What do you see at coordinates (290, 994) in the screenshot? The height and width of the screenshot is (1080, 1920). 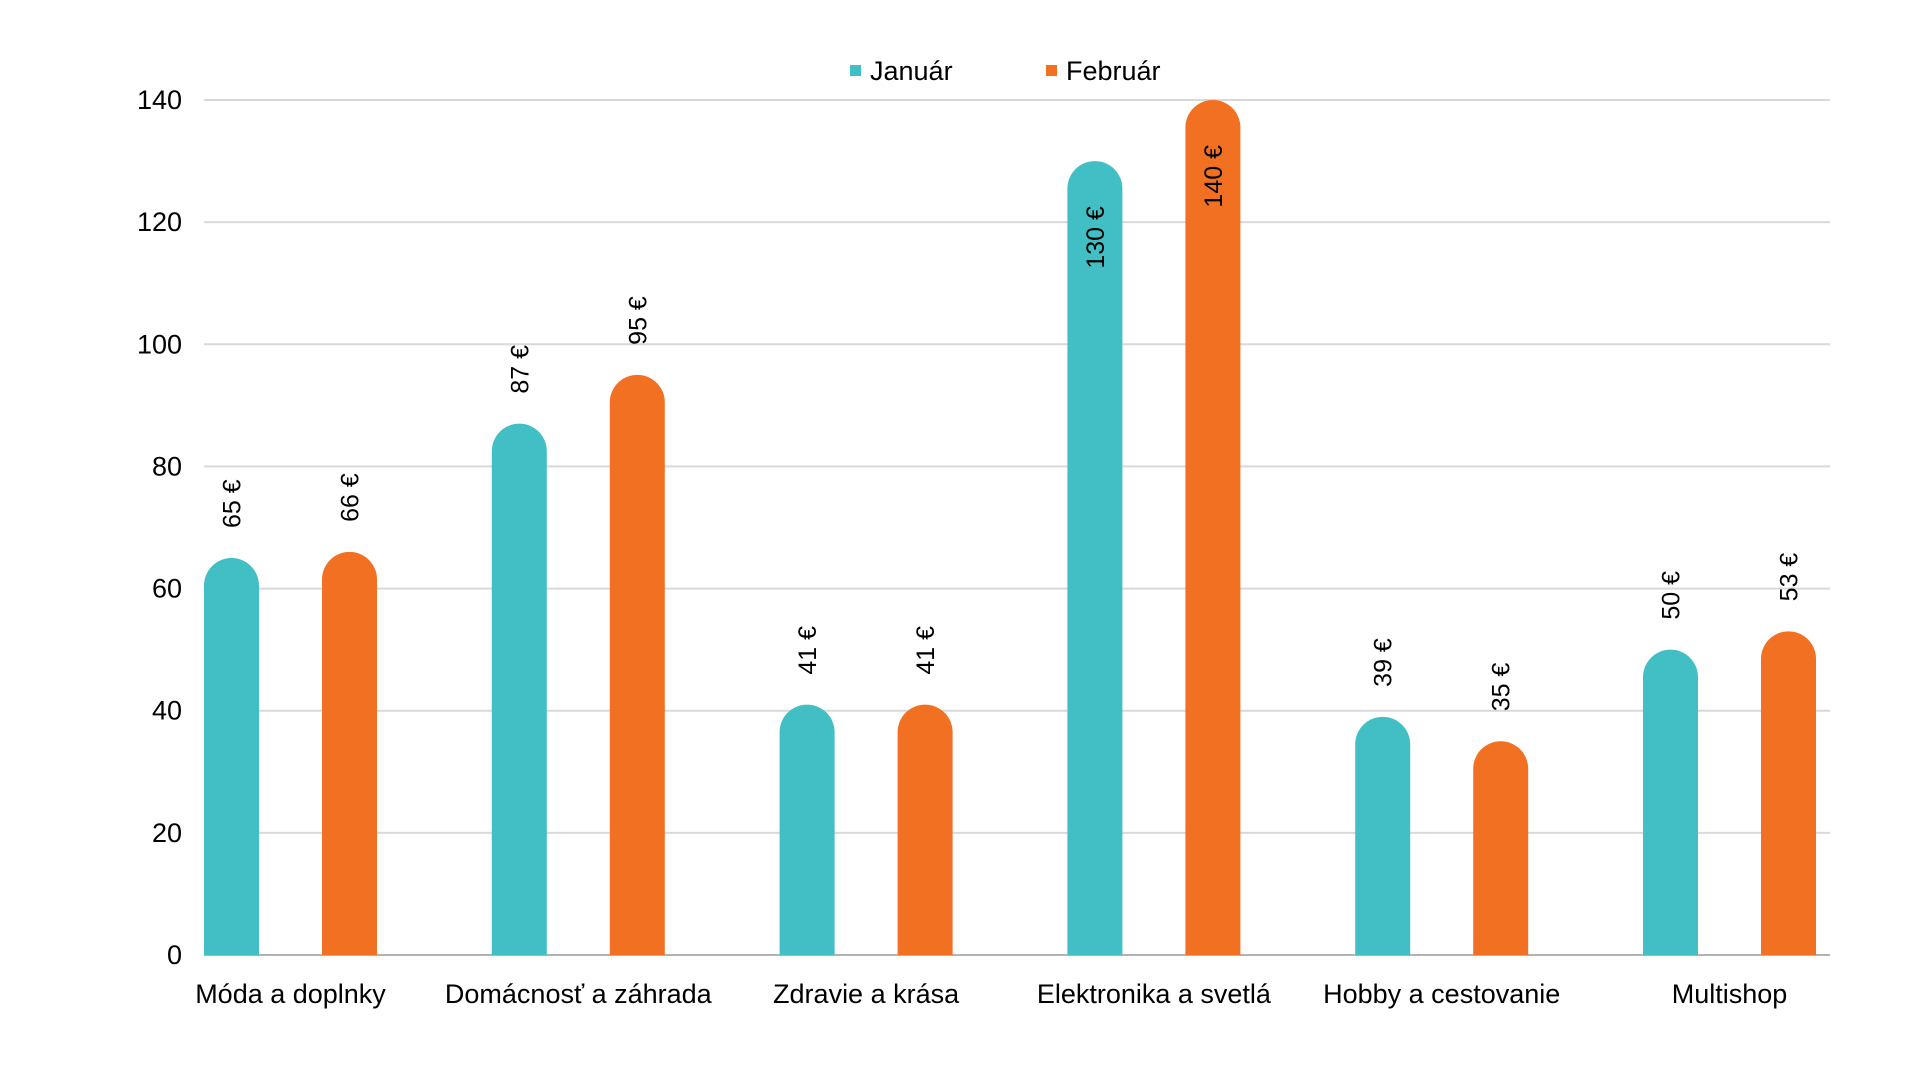 I see `x-tick-label: Móda a doplnky` at bounding box center [290, 994].